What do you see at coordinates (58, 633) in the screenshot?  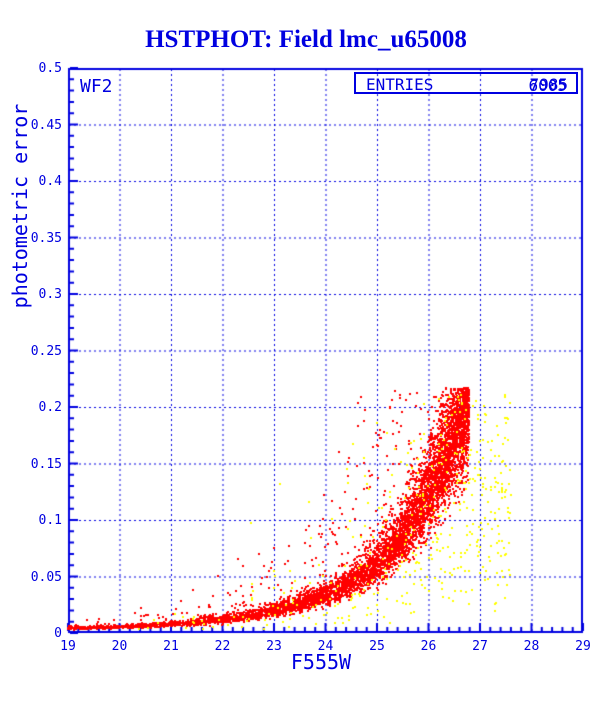 I see `y-tick-label-0: 0` at bounding box center [58, 633].